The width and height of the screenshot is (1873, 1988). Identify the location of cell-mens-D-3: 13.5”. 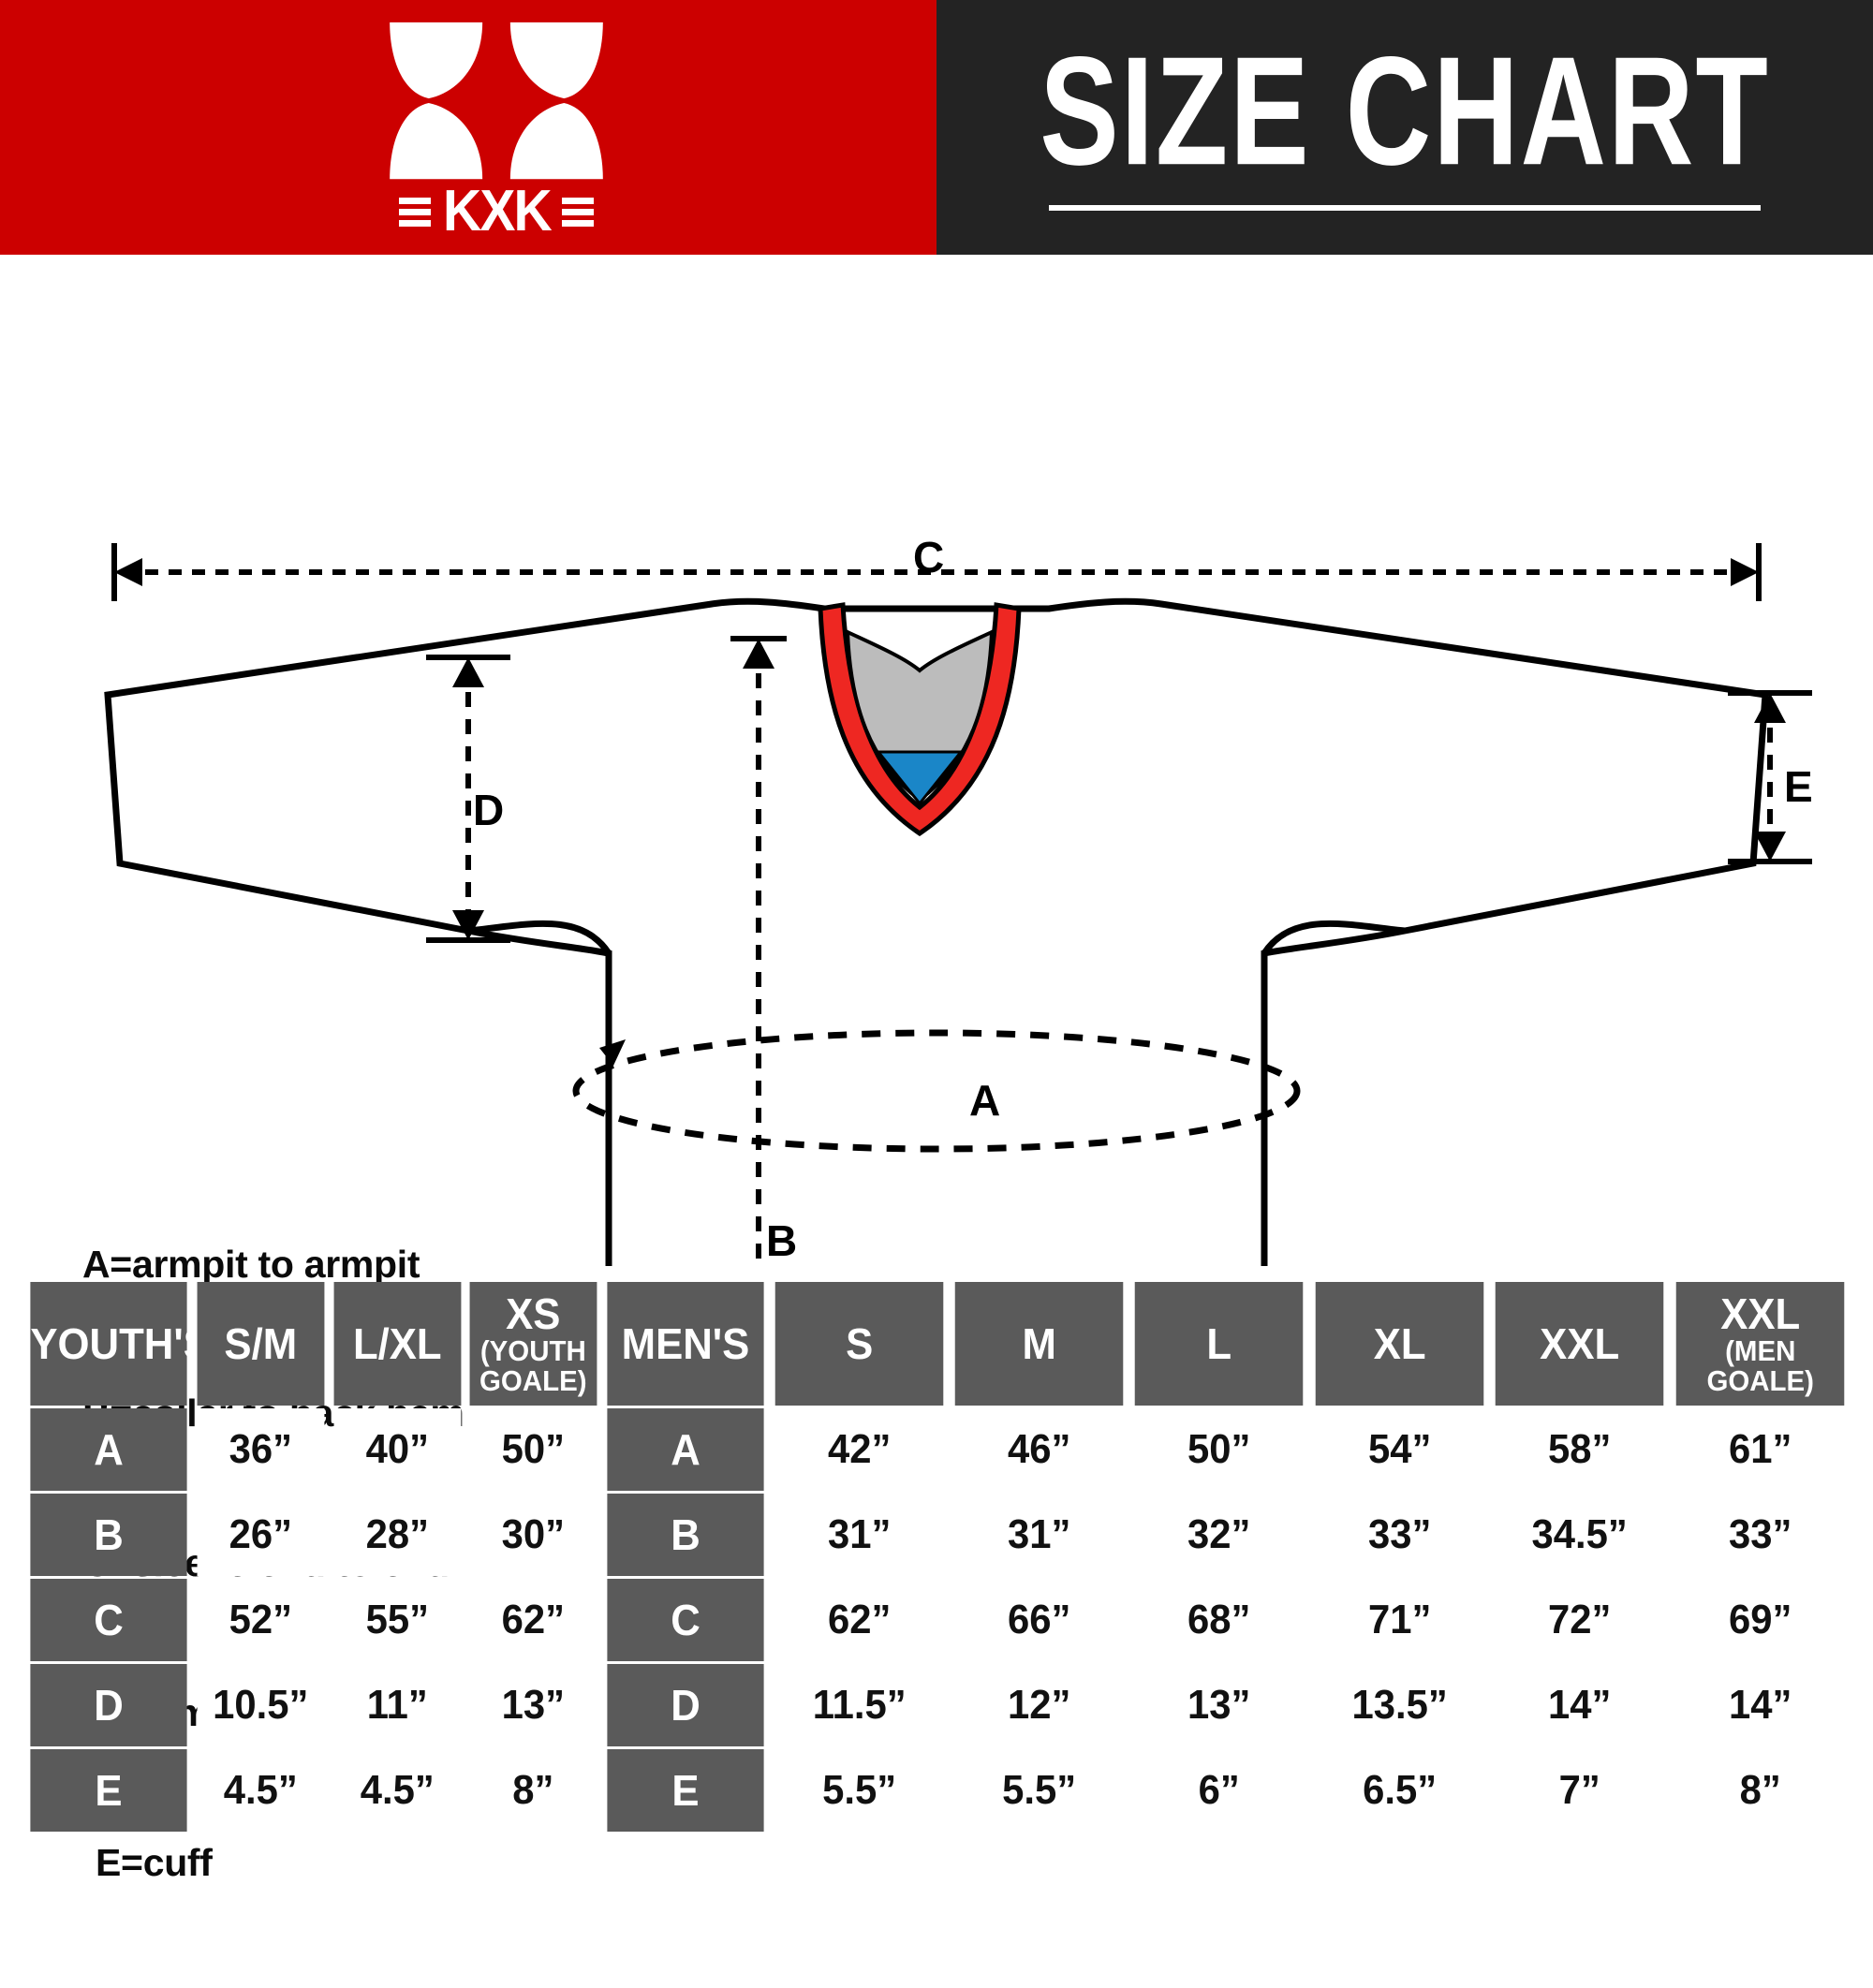
(1399, 1705).